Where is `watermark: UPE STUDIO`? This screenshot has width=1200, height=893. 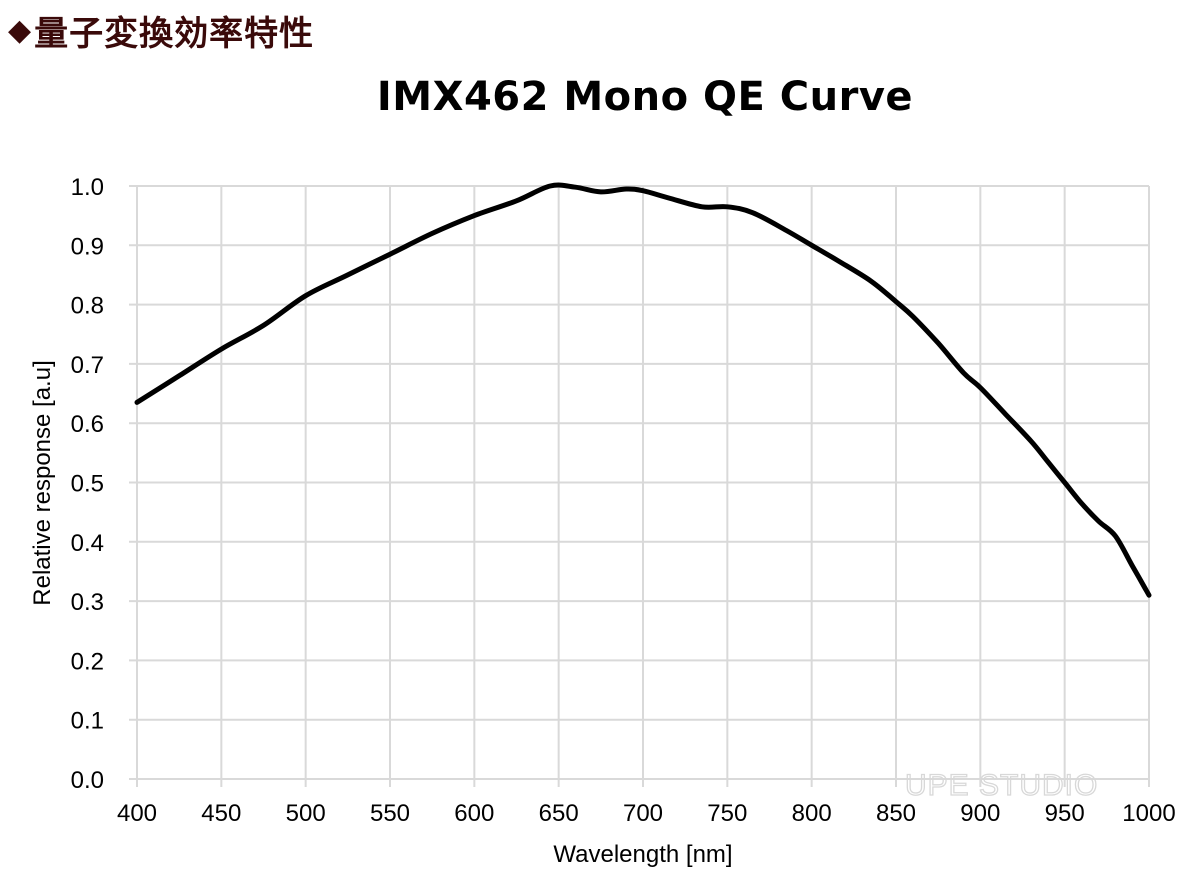
watermark: UPE STUDIO is located at coordinates (1001, 785).